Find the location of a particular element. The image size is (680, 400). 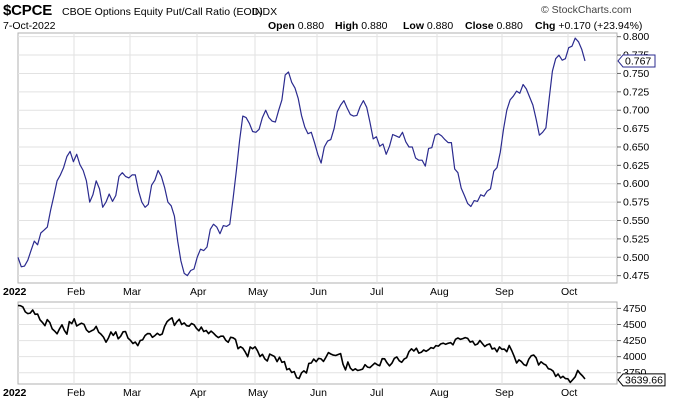

high-value: 0.880 is located at coordinates (374, 26).